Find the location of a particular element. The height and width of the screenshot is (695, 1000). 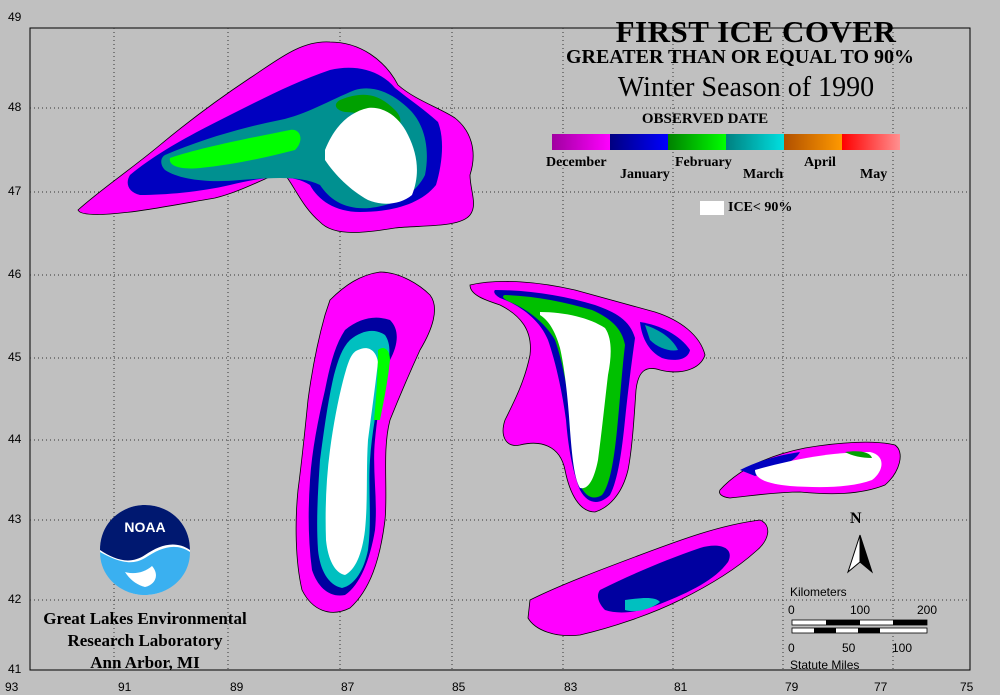

legend-color-bar is located at coordinates (726, 142).